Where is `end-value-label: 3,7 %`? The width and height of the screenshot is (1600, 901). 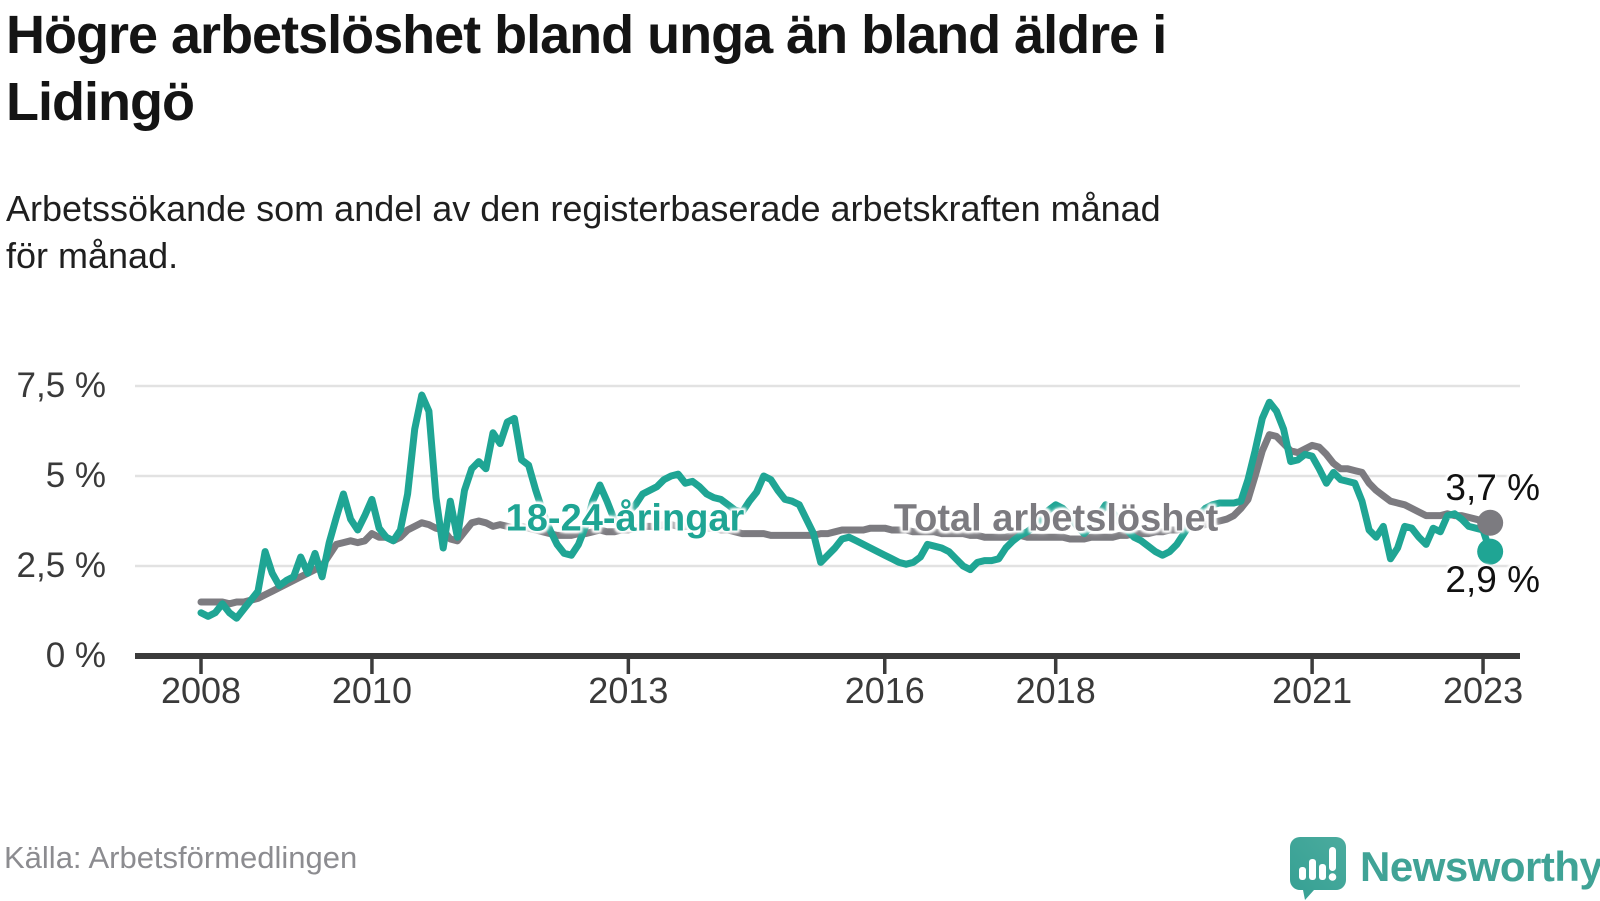
end-value-label: 3,7 % is located at coordinates (1492, 487).